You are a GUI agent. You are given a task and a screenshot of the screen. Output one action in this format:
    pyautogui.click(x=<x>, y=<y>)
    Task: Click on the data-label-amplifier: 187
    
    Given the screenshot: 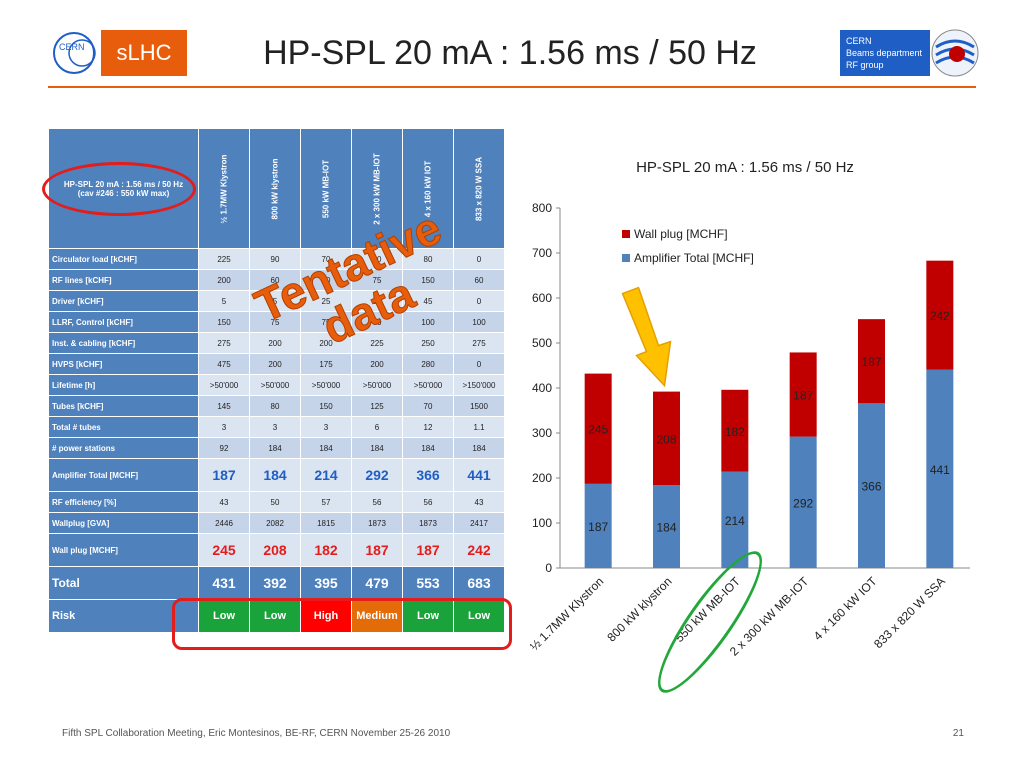 What is the action you would take?
    pyautogui.click(x=598, y=527)
    